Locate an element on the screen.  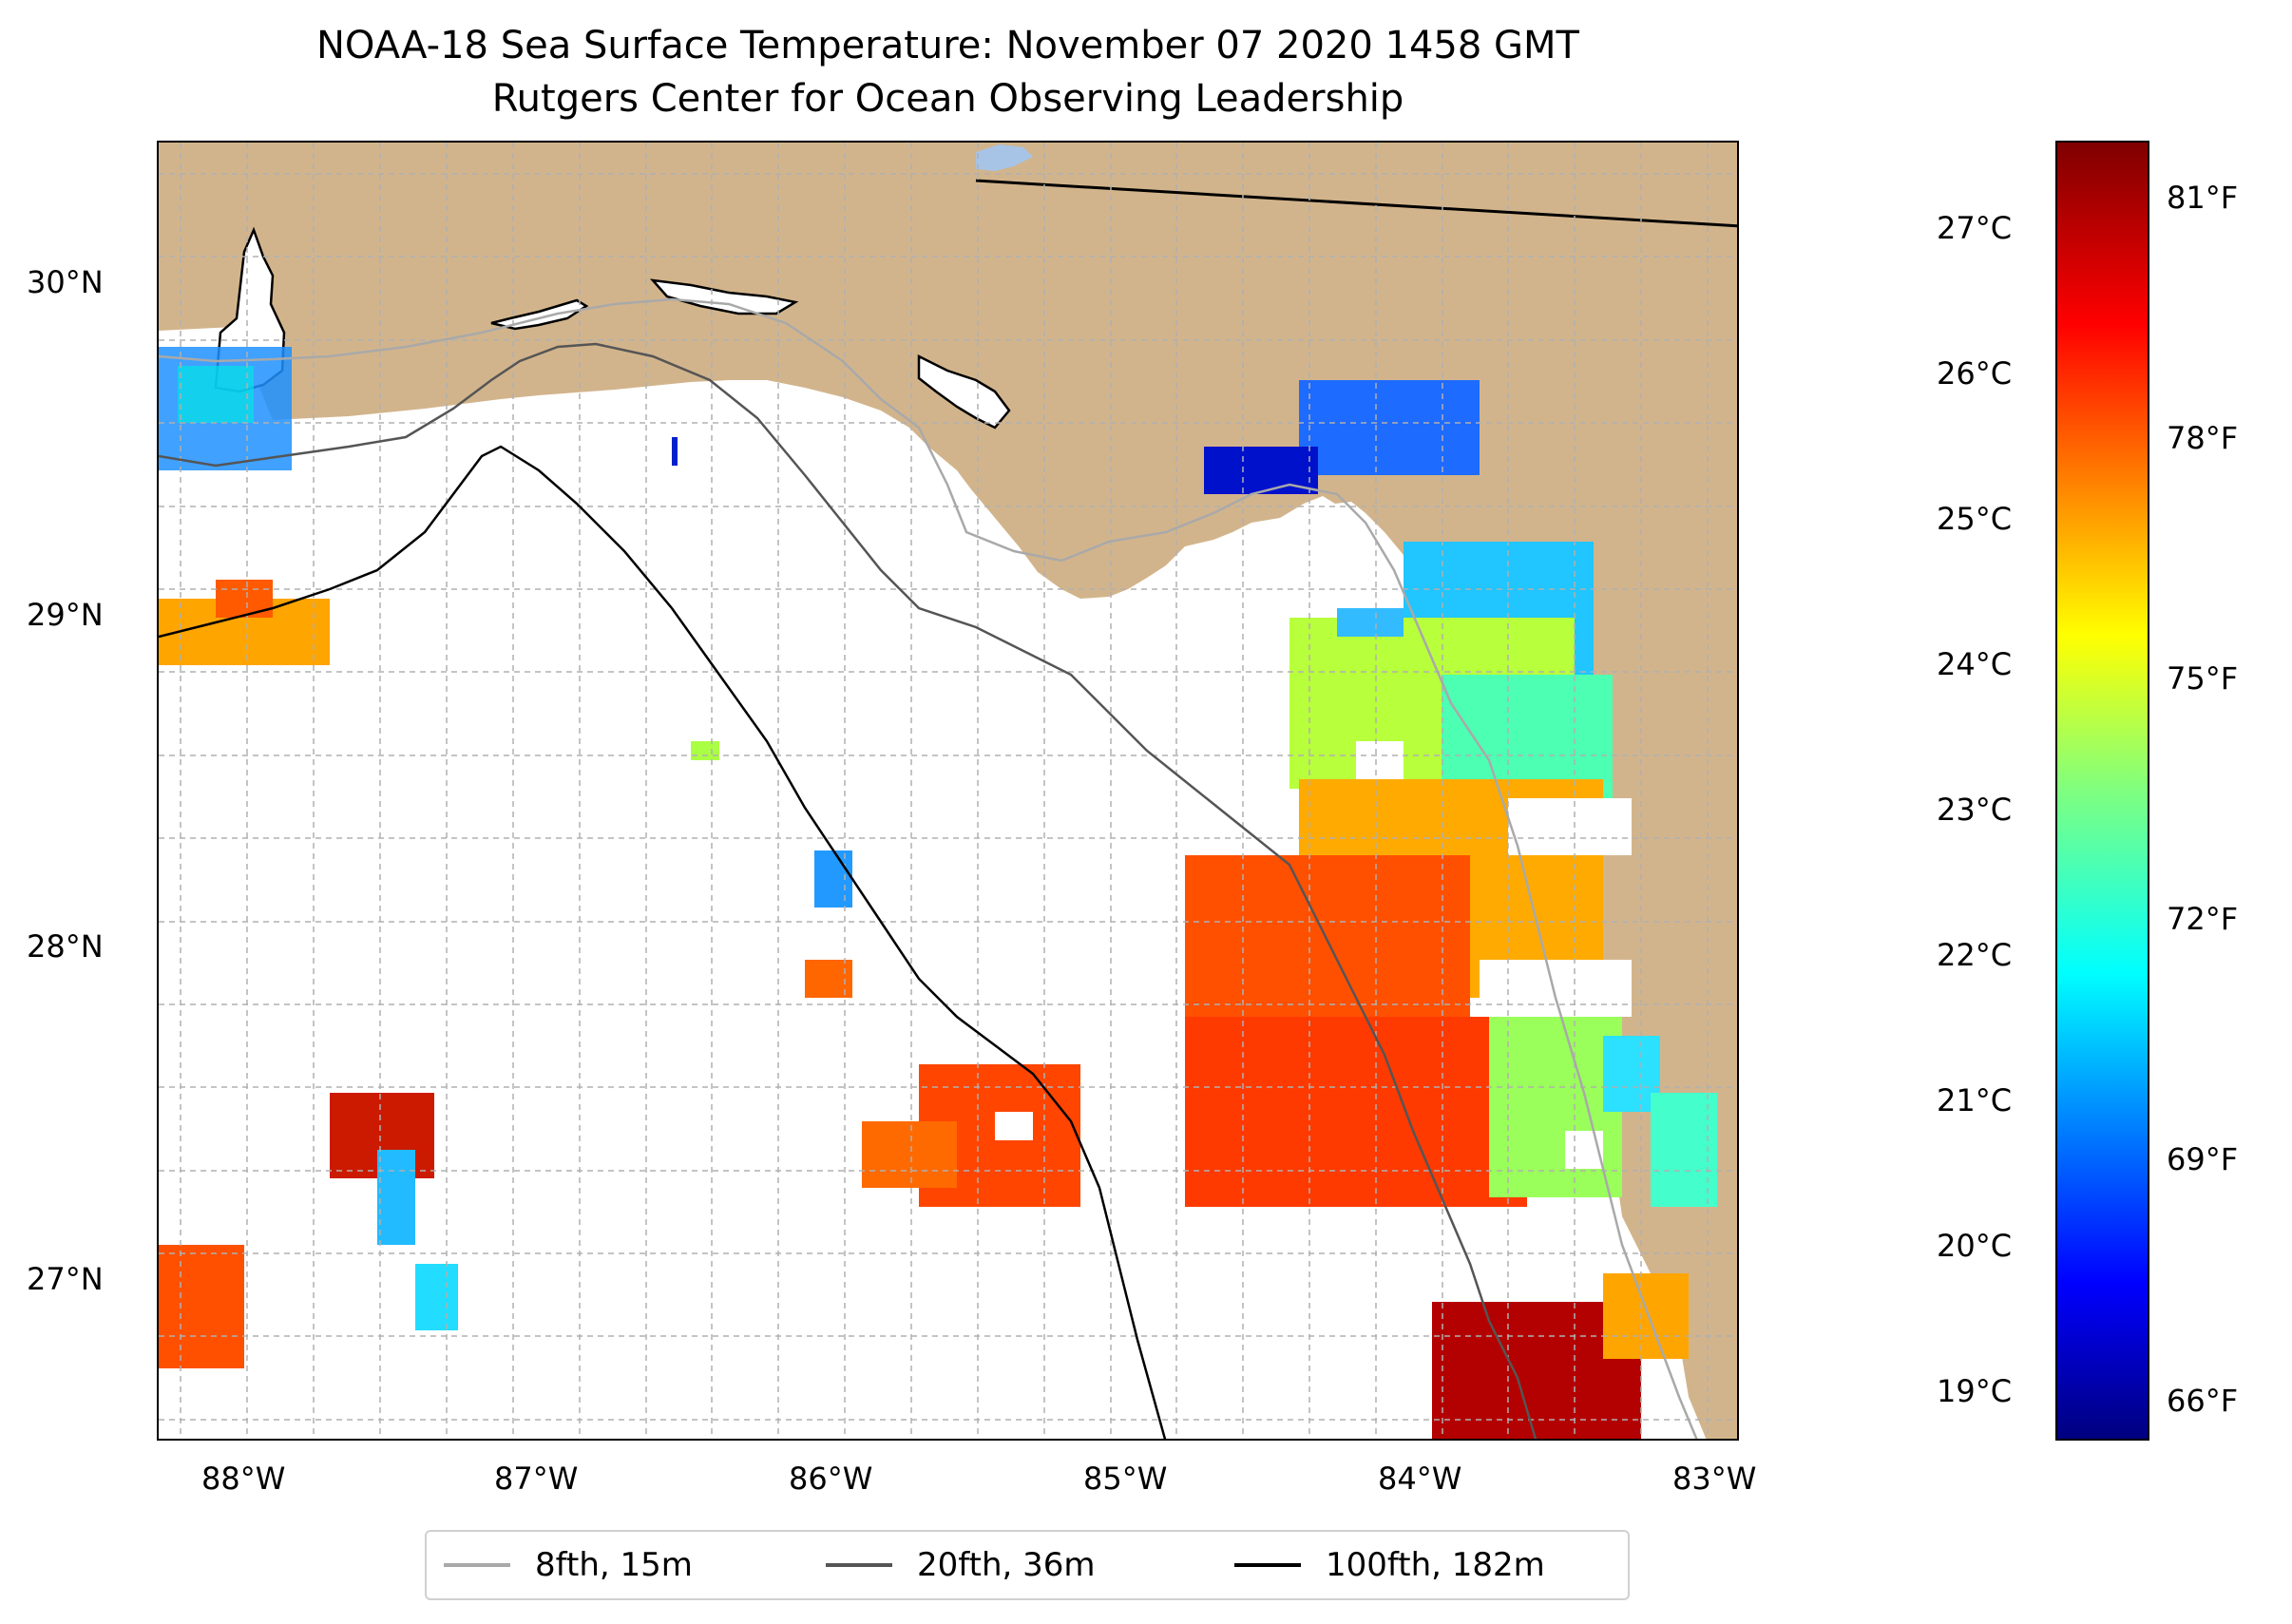
legend-label: 100fth, 182m is located at coordinates (1435, 1565).